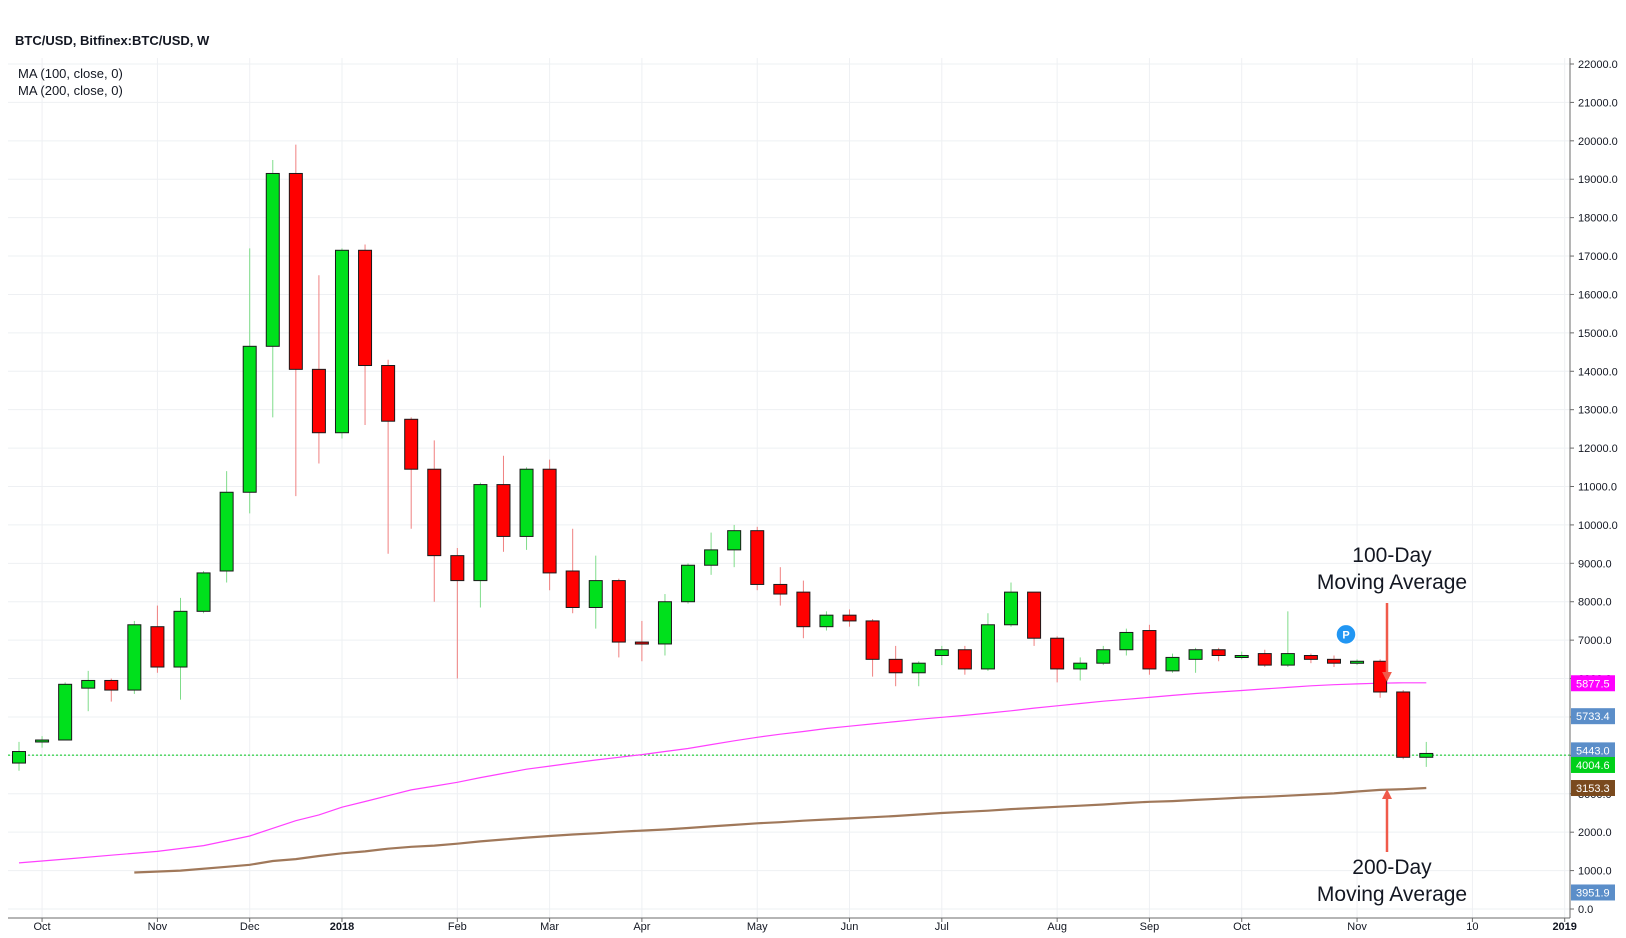 Image resolution: width=1626 pixels, height=938 pixels. I want to click on price-tags: 5877.5 5733.4 5443.0 4004.6 3153.3 3951.9, so click(1593, 788).